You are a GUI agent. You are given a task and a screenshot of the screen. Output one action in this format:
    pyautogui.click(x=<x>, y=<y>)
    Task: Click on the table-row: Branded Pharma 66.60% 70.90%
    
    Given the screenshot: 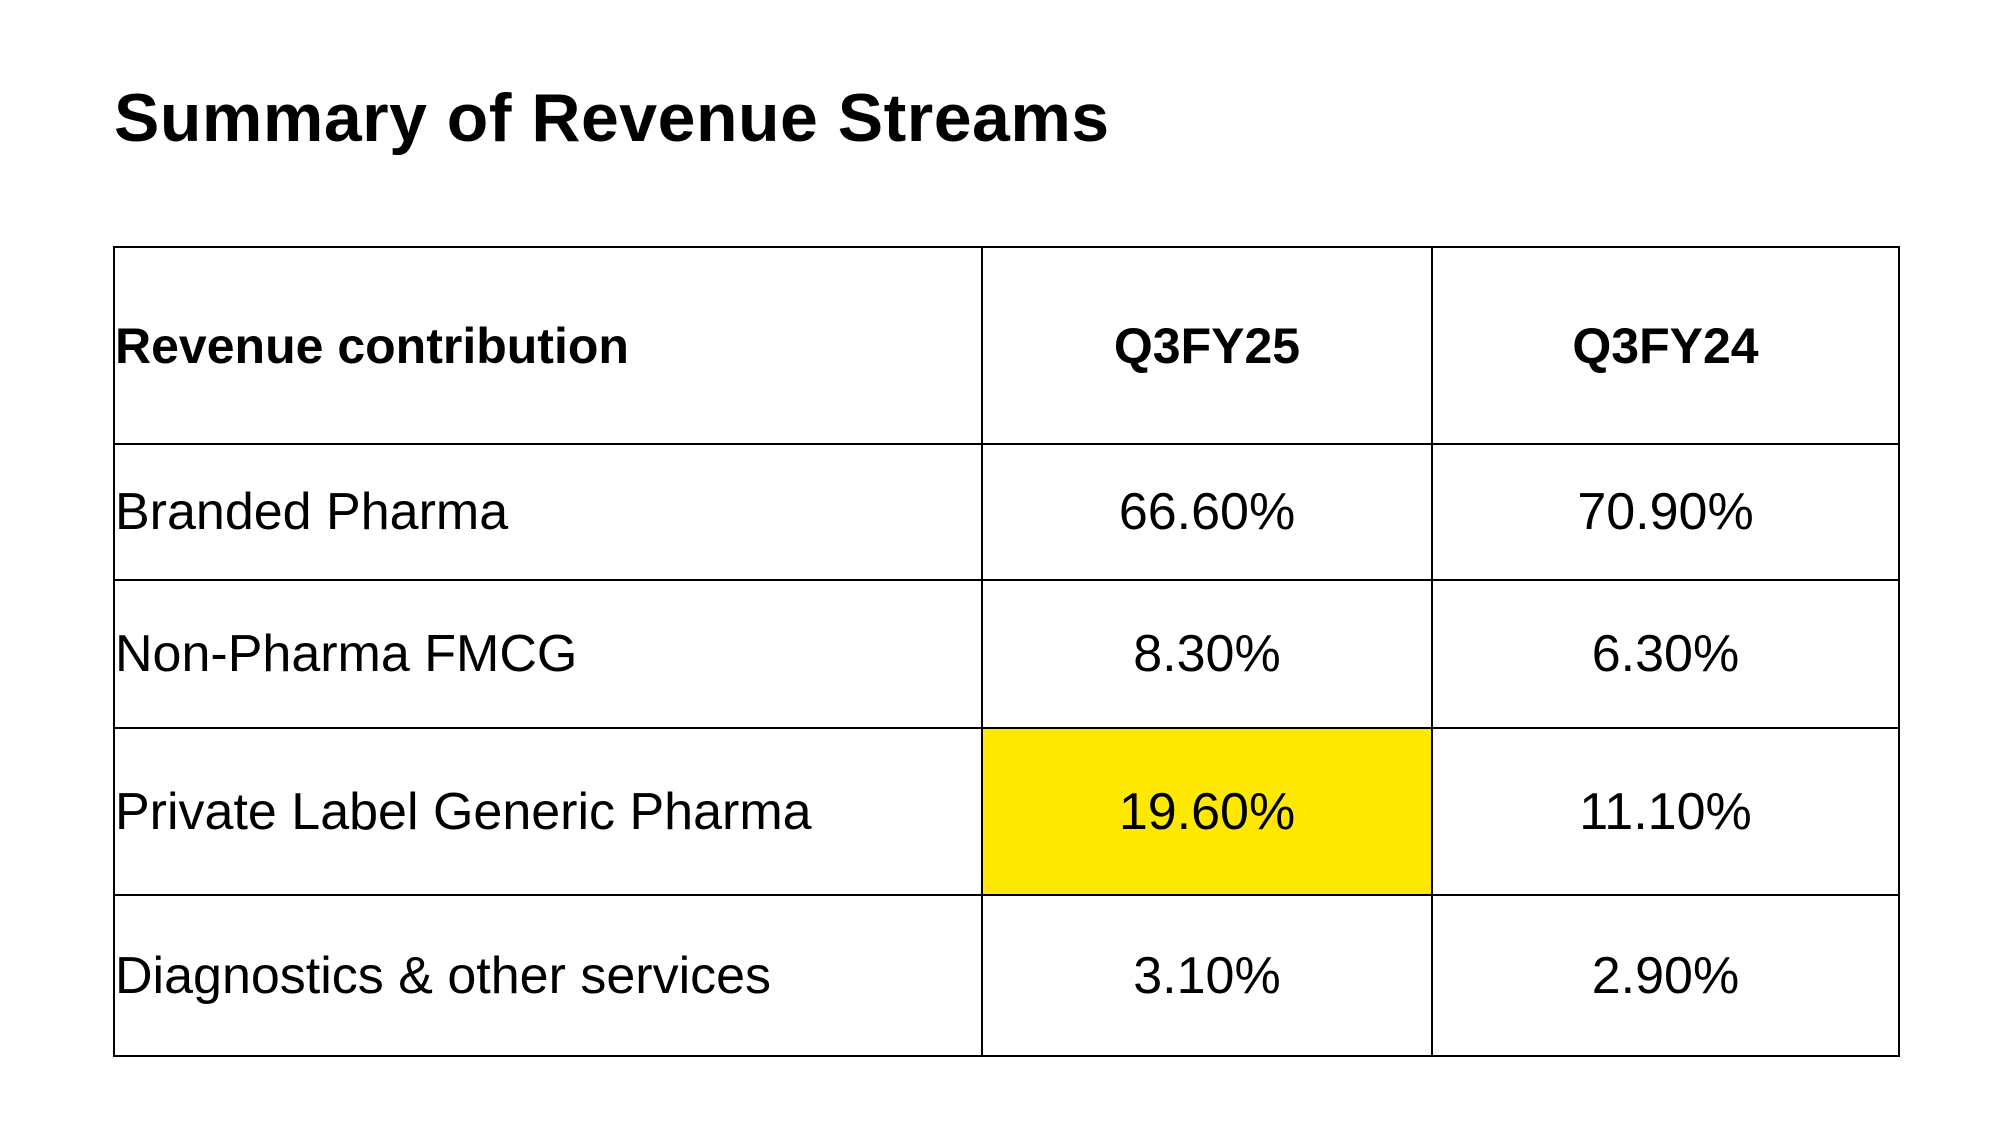 What is the action you would take?
    pyautogui.click(x=1006, y=512)
    